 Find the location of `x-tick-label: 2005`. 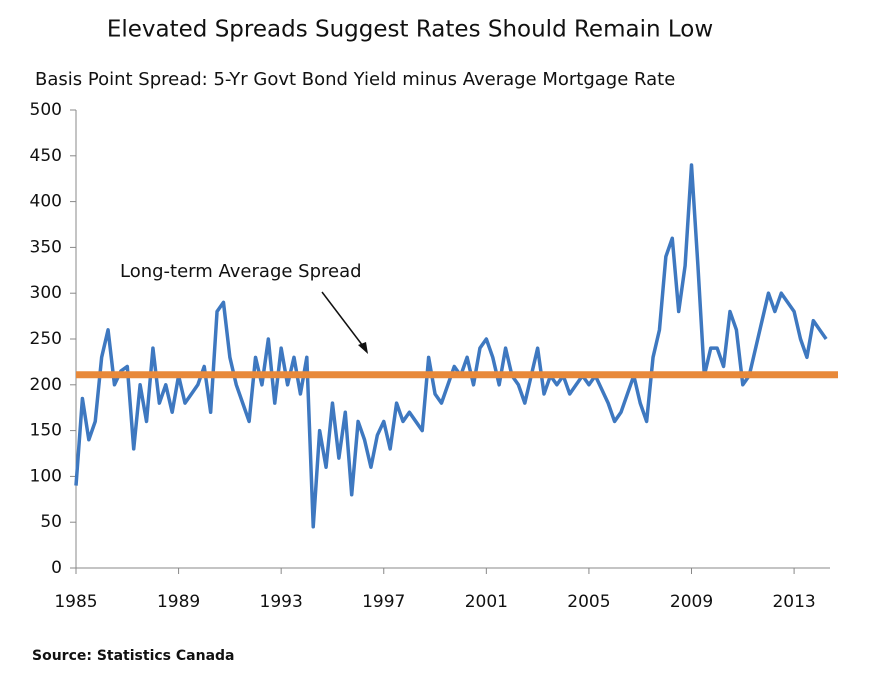

x-tick-label: 2005 is located at coordinates (588, 602).